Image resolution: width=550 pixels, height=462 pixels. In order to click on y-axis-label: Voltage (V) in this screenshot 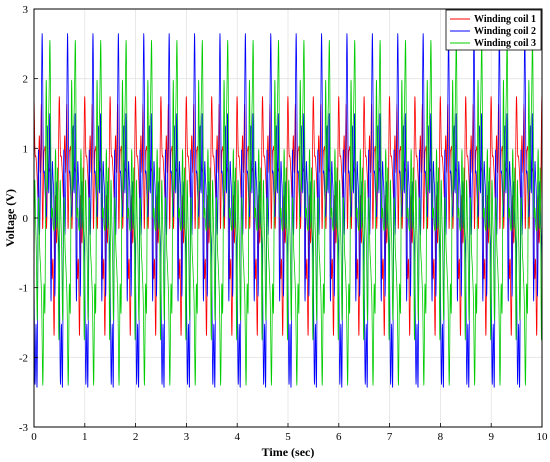, I will do `click(10, 218)`.